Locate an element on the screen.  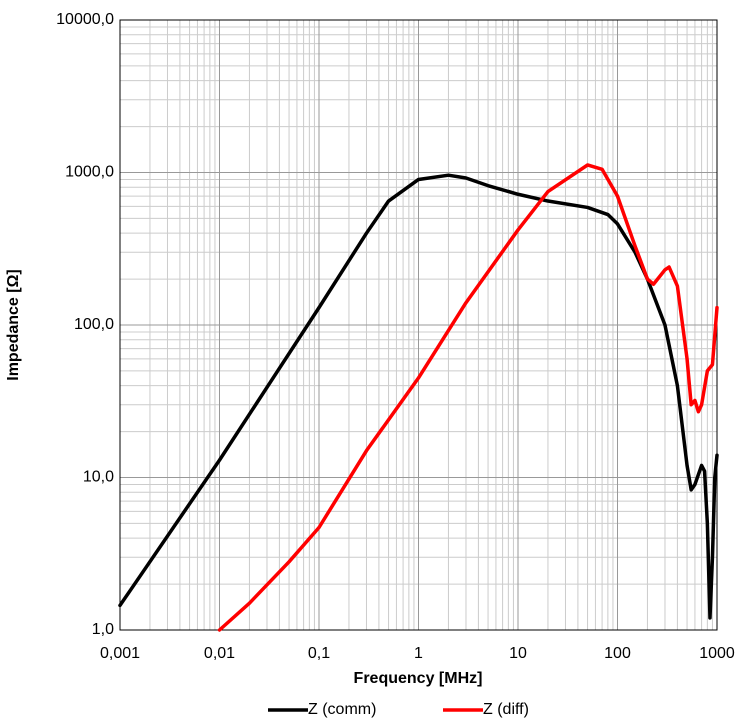
x-tick-label: 0,1 is located at coordinates (319, 653).